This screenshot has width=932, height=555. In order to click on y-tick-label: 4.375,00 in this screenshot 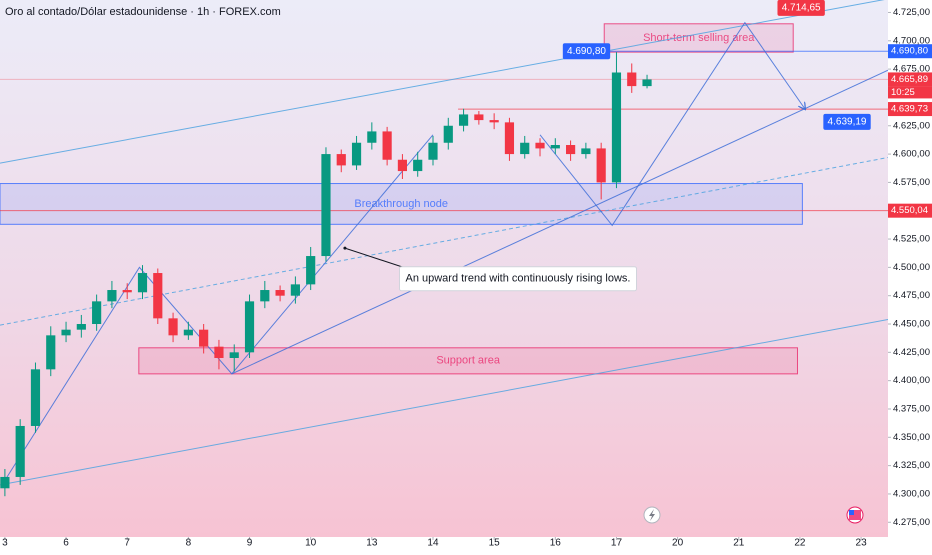, I will do `click(911, 408)`.